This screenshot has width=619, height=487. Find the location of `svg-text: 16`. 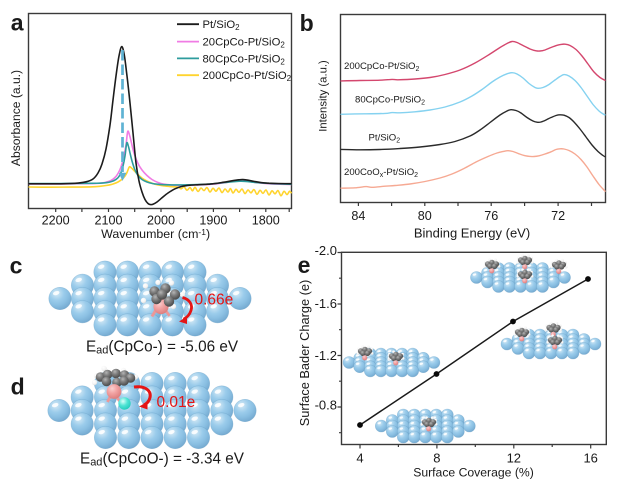

svg-text: 16 is located at coordinates (590, 457).